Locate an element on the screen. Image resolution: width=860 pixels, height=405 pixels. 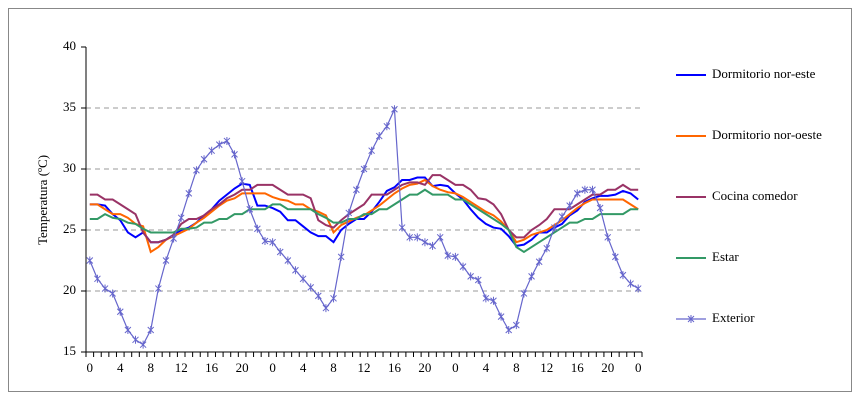
y-tick-label: 20 is located at coordinates (69, 289).